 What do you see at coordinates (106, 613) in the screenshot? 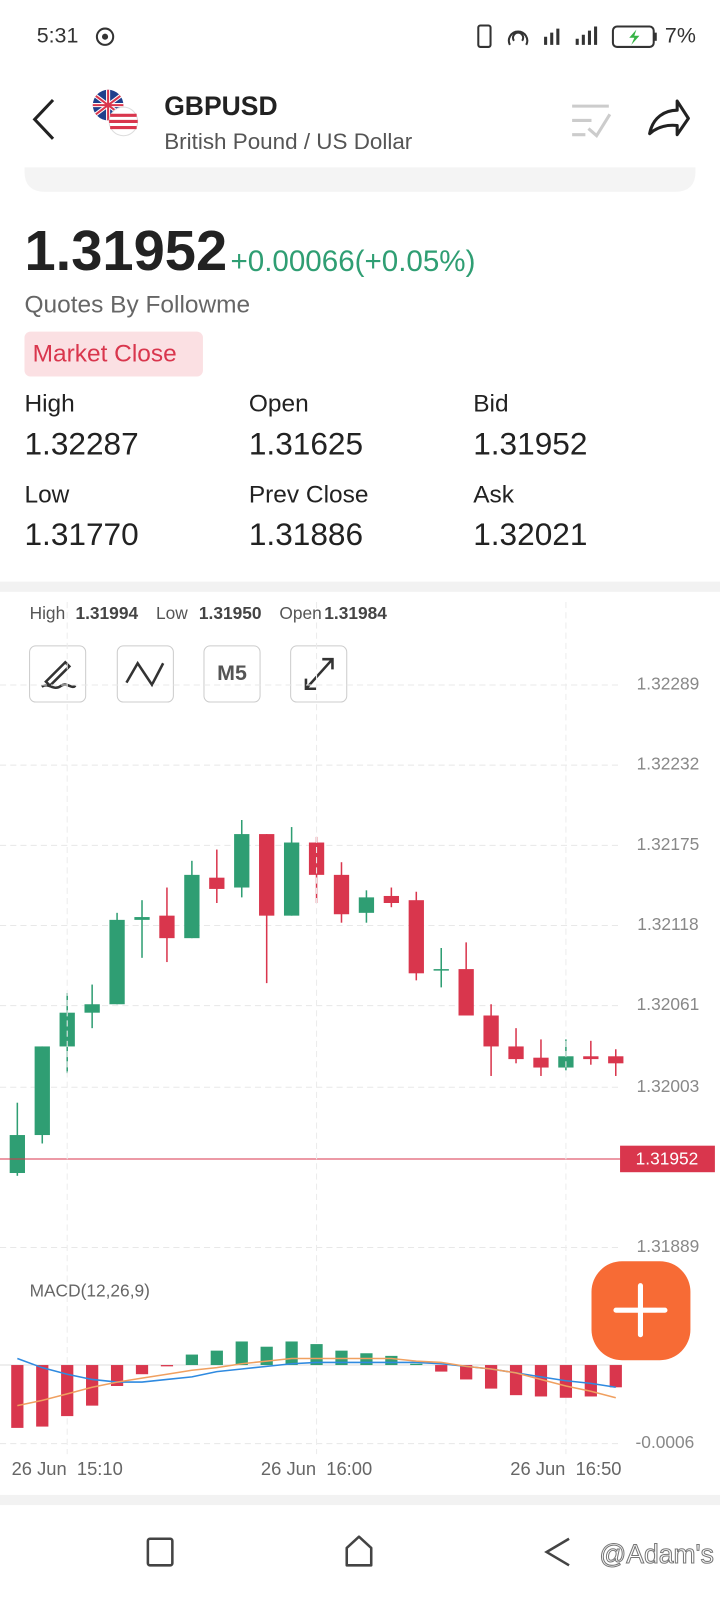
I see `info-value: 1.31994` at bounding box center [106, 613].